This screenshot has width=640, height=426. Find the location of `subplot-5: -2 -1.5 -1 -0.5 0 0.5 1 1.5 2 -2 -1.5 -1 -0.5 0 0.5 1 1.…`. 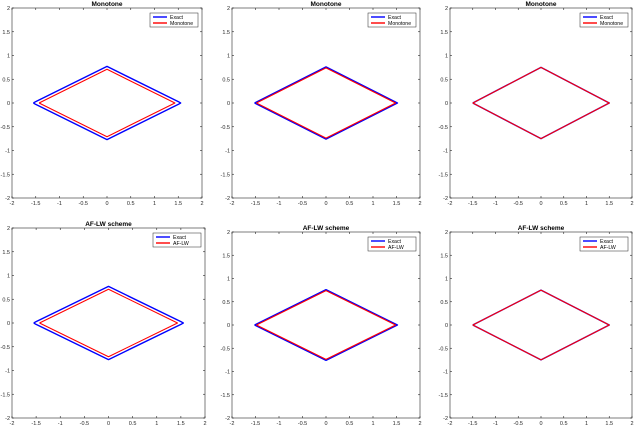

subplot-5: -2 -1.5 -1 -0.5 0 0.5 1 1.5 2 -2 -1.5 -1 -0.5 0 0.5 1 1.… is located at coordinates (321, 325).